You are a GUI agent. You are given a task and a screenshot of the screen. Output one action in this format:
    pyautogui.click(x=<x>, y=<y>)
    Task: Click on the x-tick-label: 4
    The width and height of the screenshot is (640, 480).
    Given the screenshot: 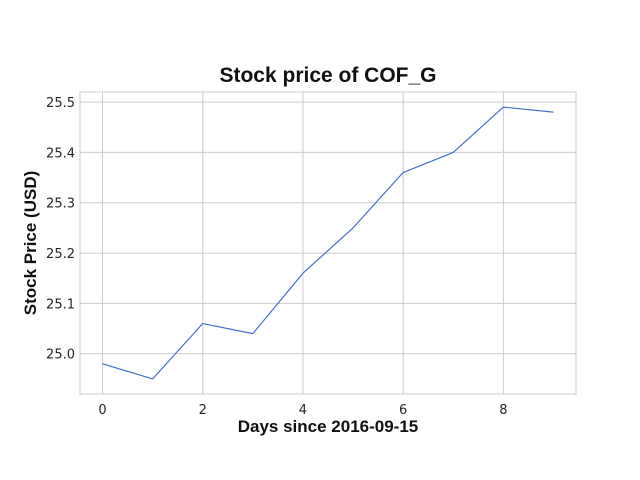 What is the action you would take?
    pyautogui.click(x=303, y=410)
    